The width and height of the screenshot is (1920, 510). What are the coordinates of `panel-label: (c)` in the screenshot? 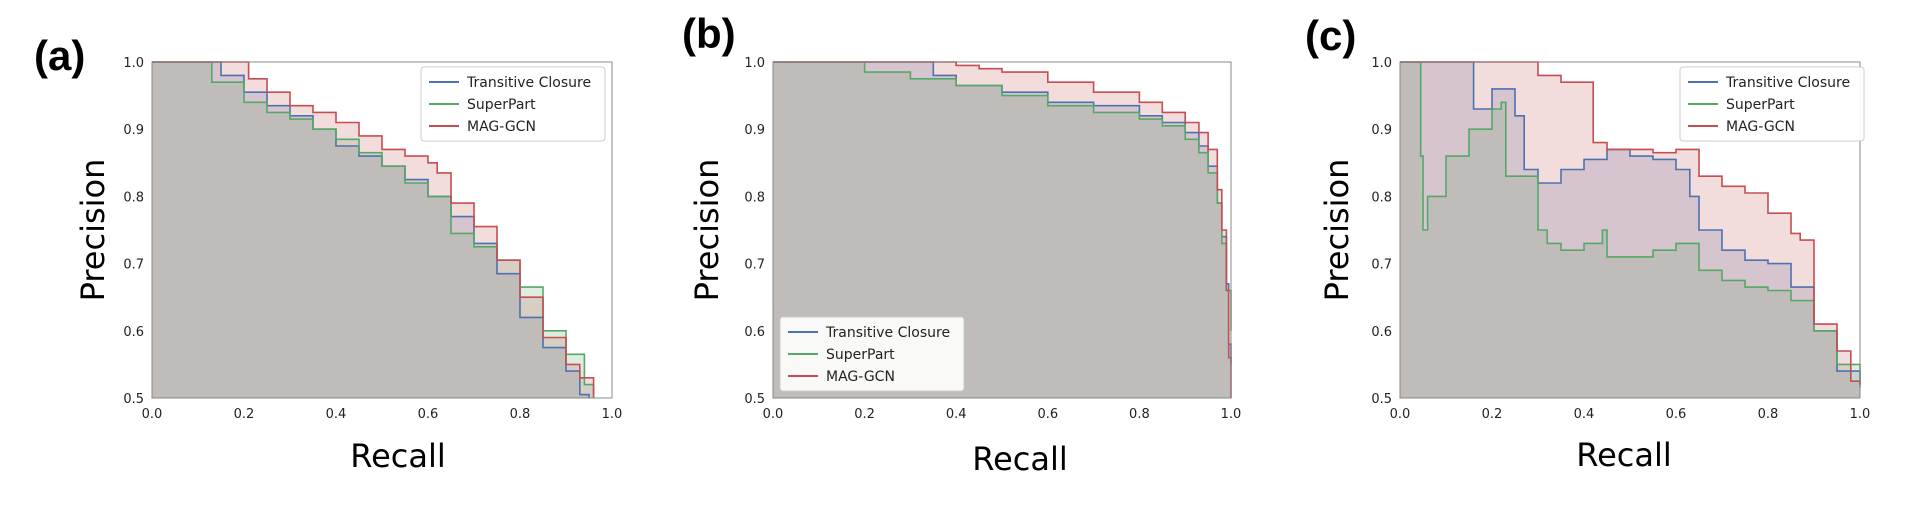 It's located at (1330, 35).